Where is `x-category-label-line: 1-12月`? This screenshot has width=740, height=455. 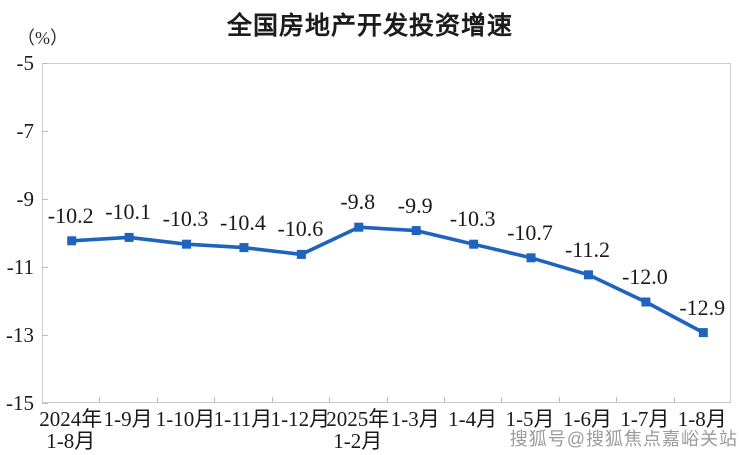
x-category-label-line: 1-12月 is located at coordinates (300, 419).